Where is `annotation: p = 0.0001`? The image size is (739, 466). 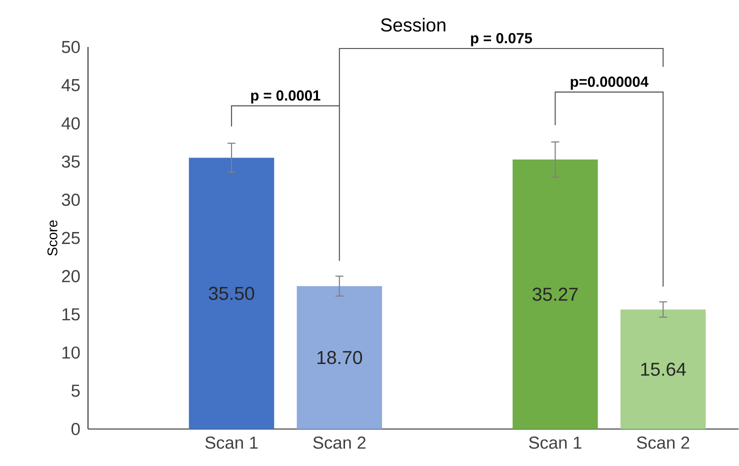 annotation: p = 0.0001 is located at coordinates (285, 97).